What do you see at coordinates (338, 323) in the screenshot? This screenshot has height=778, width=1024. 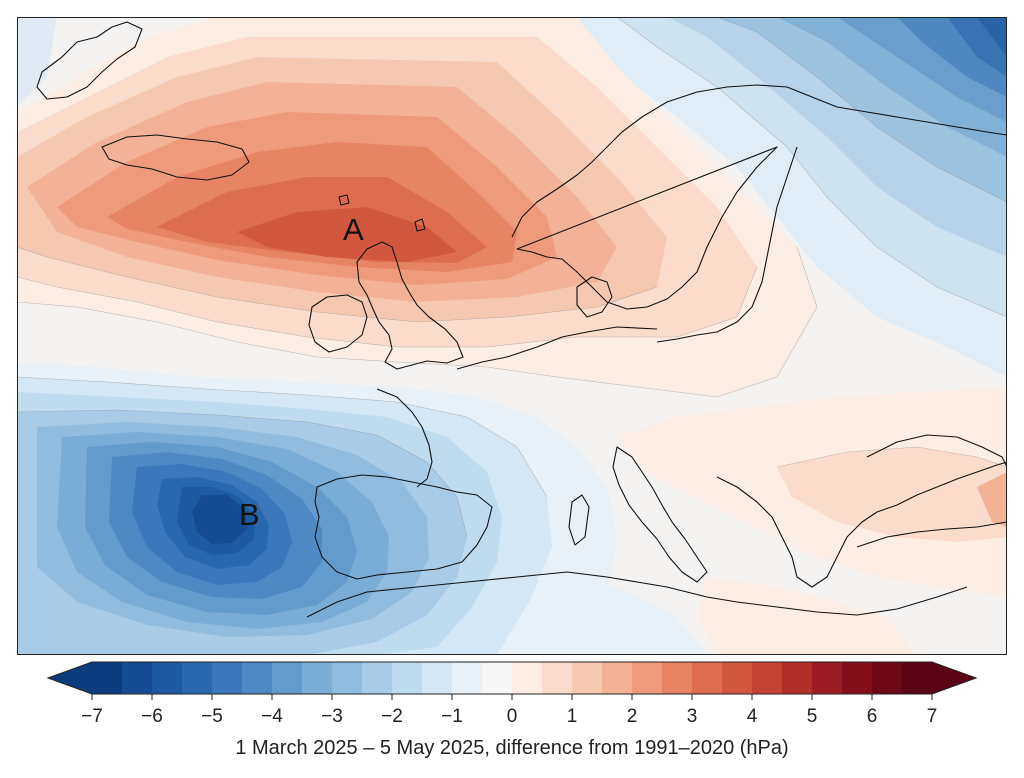 I see `ireland-coast` at bounding box center [338, 323].